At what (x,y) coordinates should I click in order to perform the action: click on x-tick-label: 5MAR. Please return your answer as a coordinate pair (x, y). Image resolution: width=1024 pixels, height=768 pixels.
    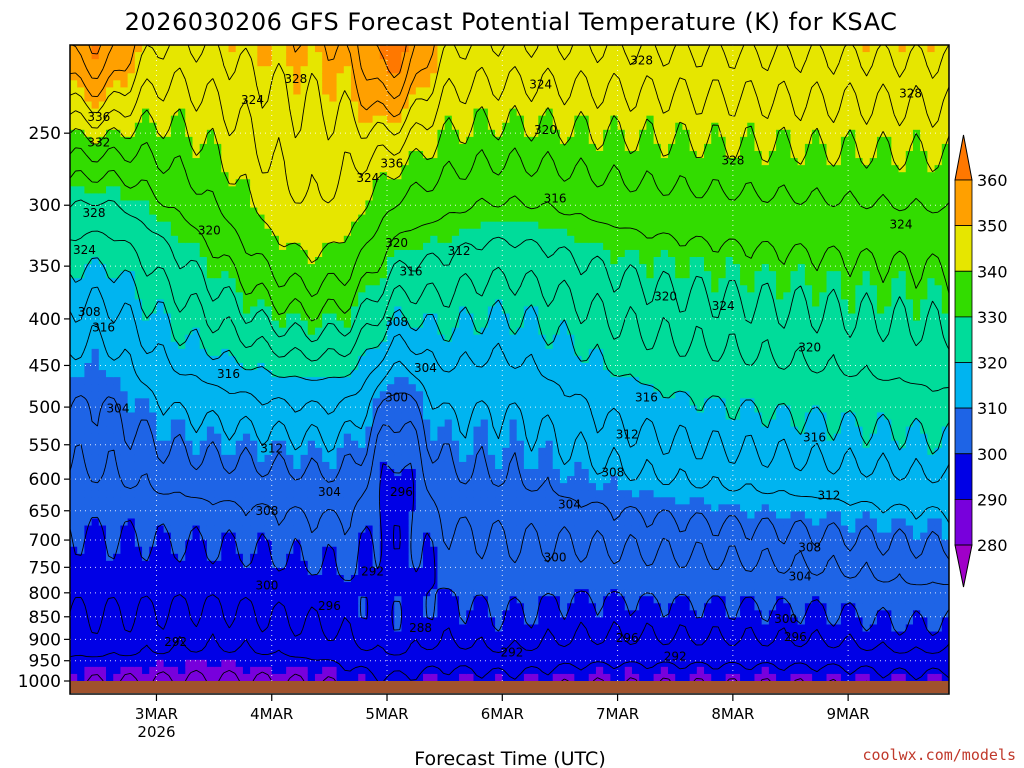
    Looking at the image, I should click on (386, 714).